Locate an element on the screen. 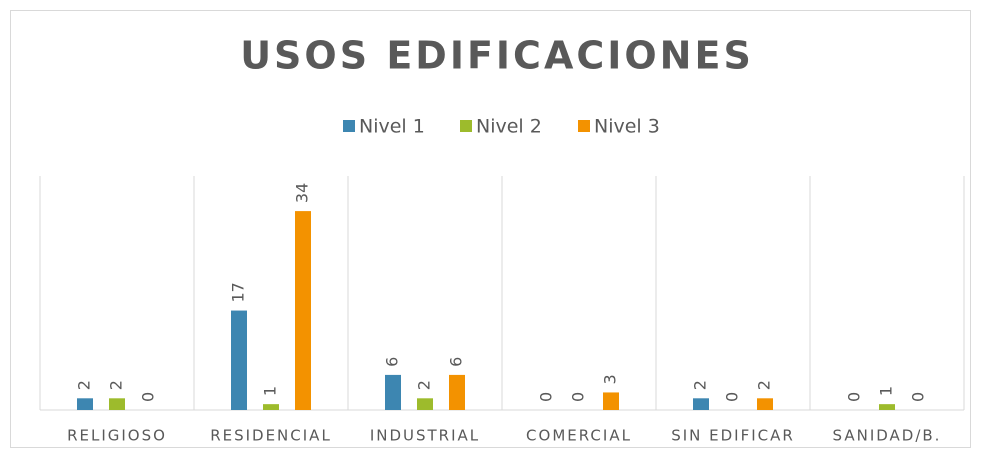  legend-label: Nivel 2 is located at coordinates (509, 127).